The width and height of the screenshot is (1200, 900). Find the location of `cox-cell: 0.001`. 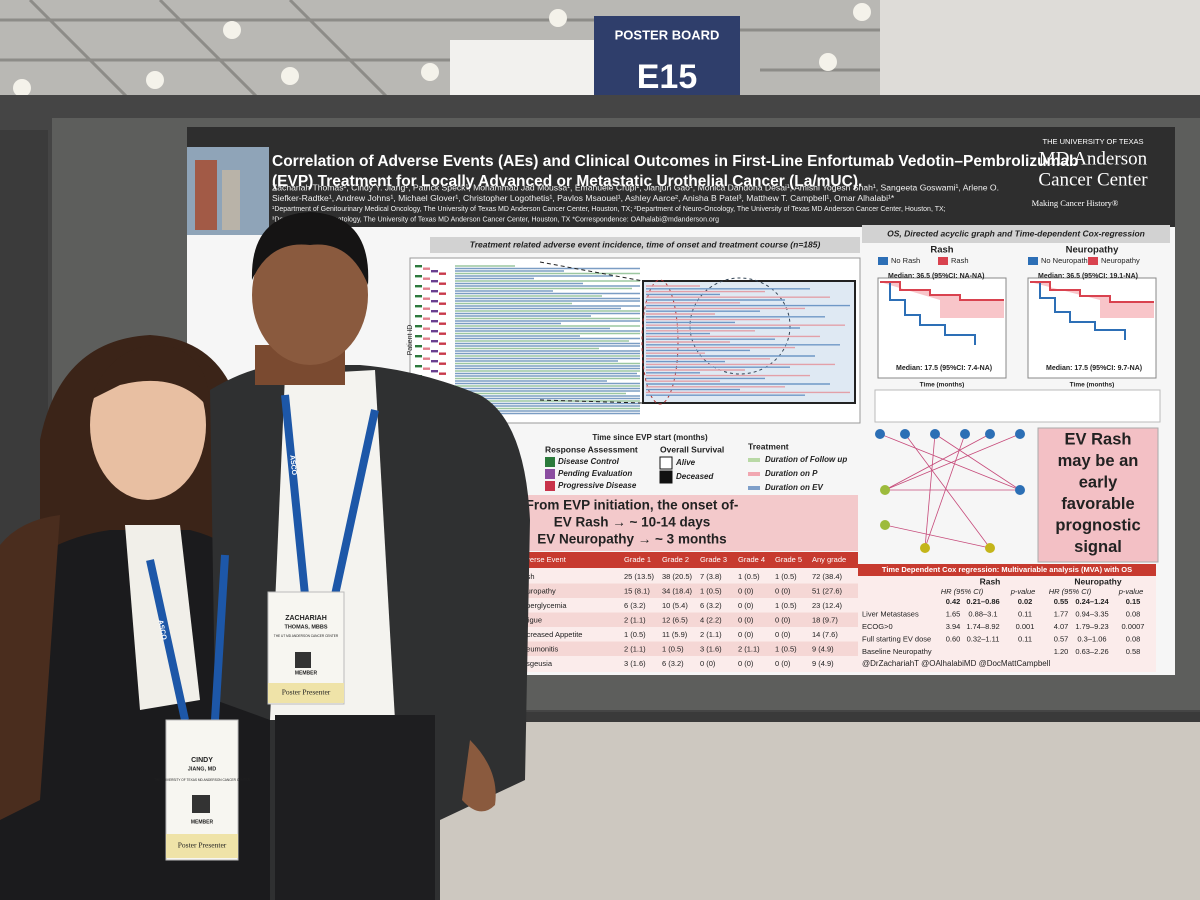

cox-cell: 0.001 is located at coordinates (1025, 626).